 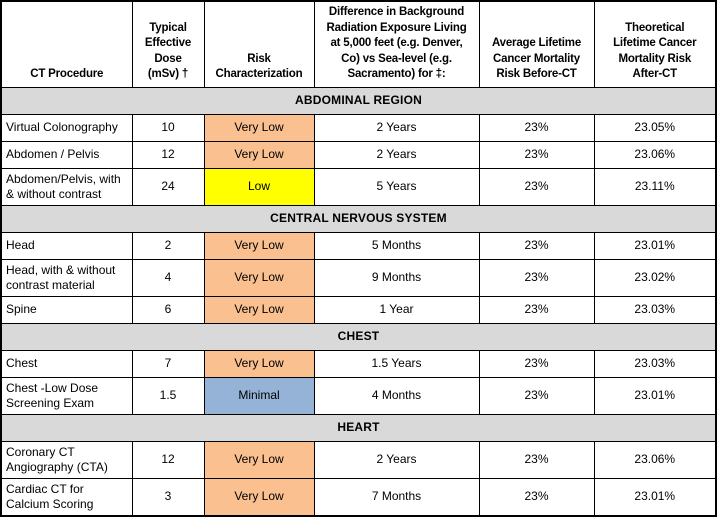 I want to click on time-diff-cell: 9 Months, so click(x=396, y=277).